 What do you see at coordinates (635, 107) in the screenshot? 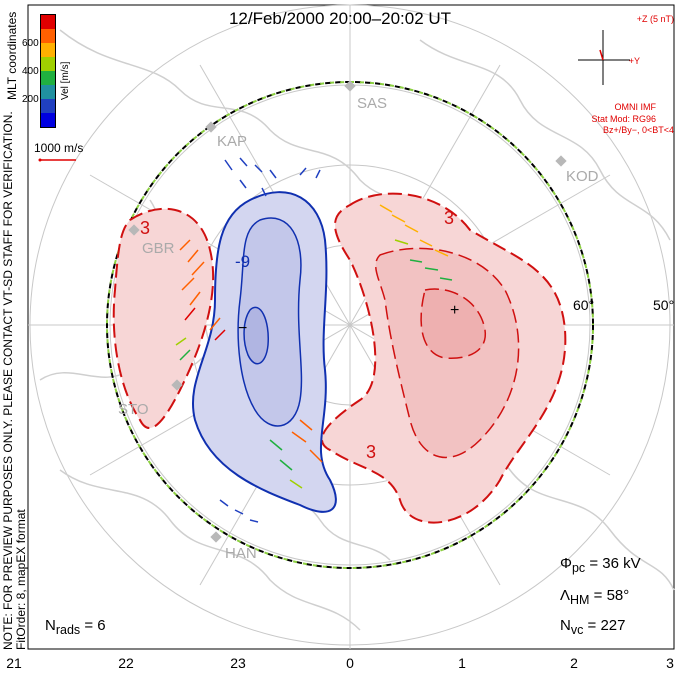
I see `imf-source: OMNI IMF` at bounding box center [635, 107].